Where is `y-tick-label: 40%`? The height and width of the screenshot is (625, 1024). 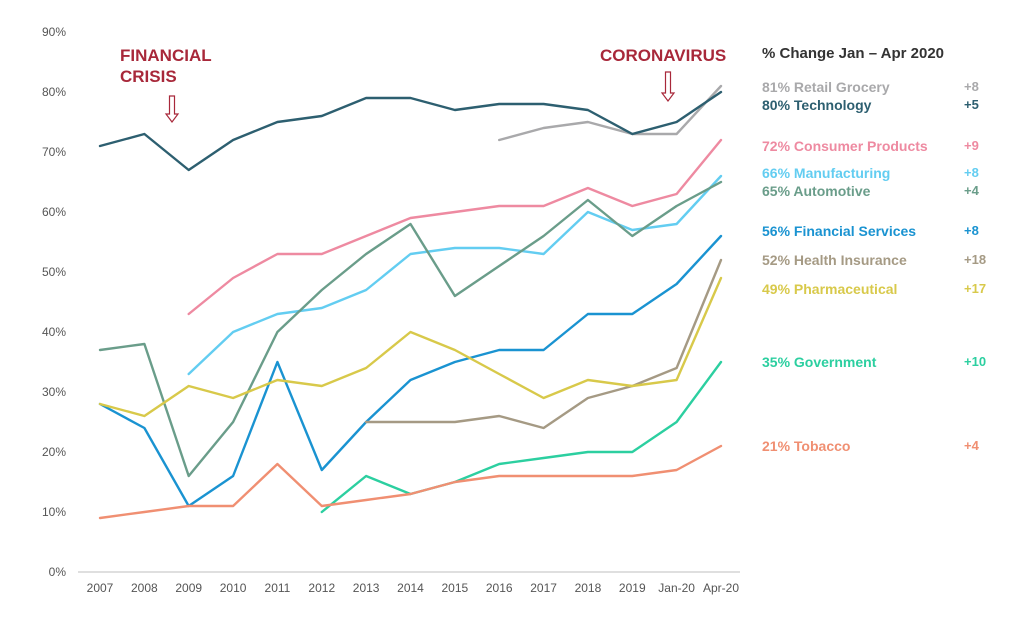 y-tick-label: 40% is located at coordinates (54, 332).